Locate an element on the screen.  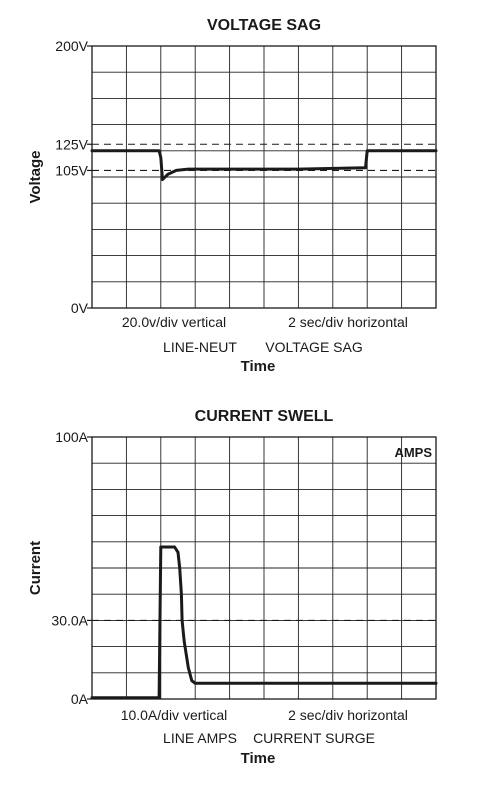
y-tick-label: 200V is located at coordinates (71, 46).